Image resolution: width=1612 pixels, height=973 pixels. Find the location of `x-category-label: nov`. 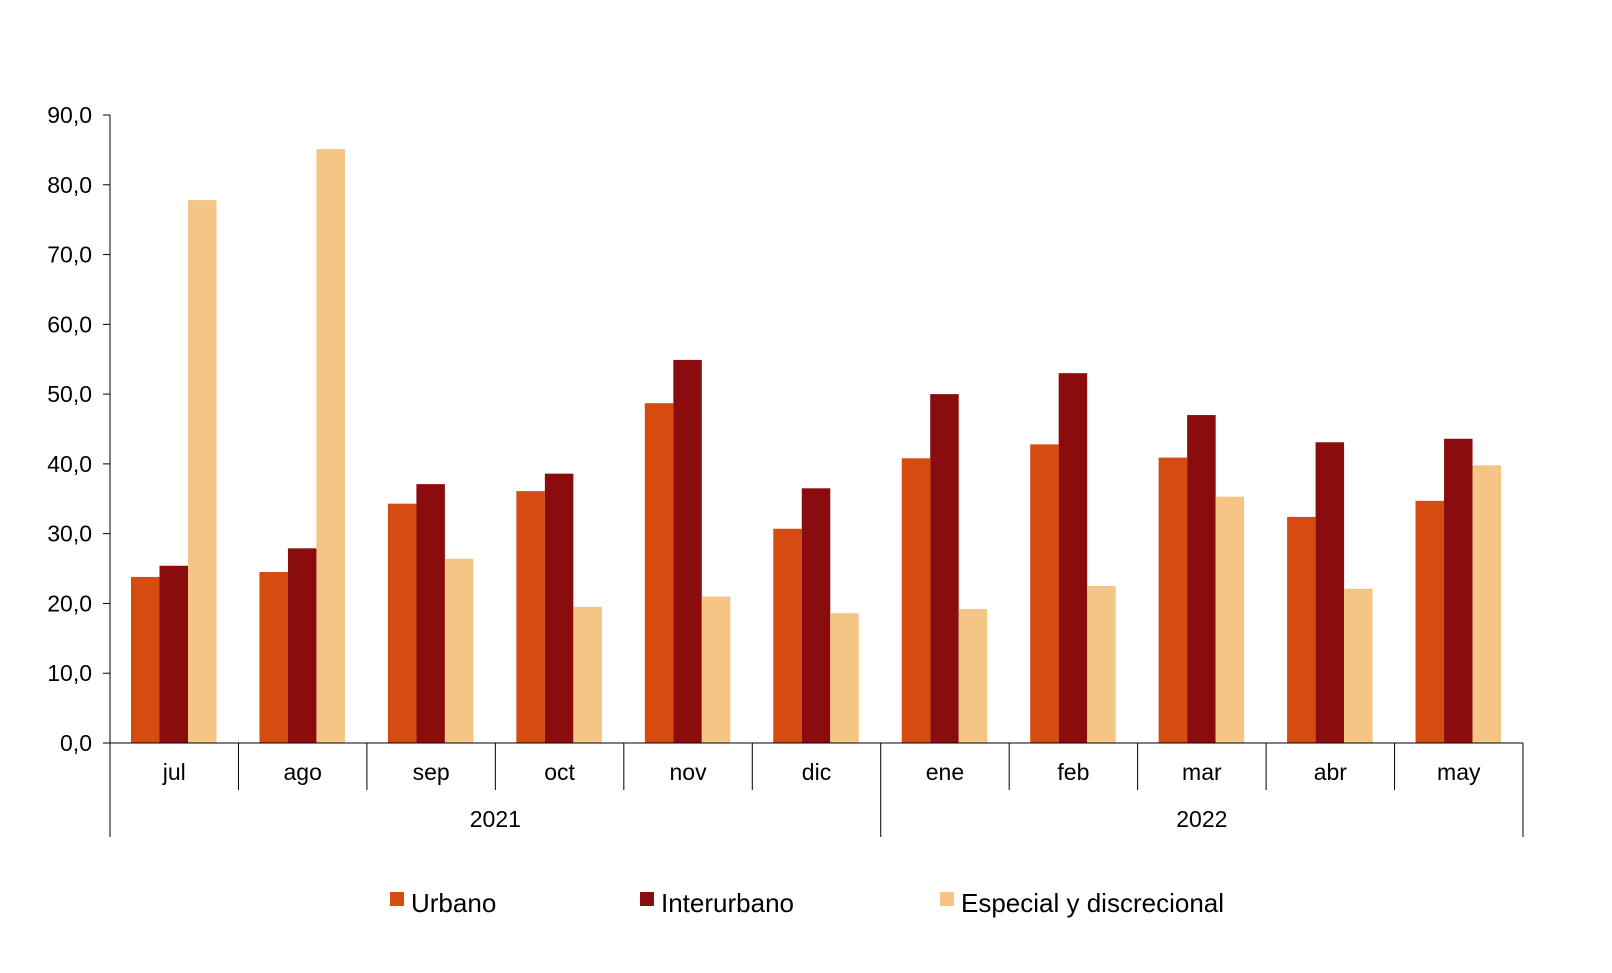

x-category-label: nov is located at coordinates (688, 772).